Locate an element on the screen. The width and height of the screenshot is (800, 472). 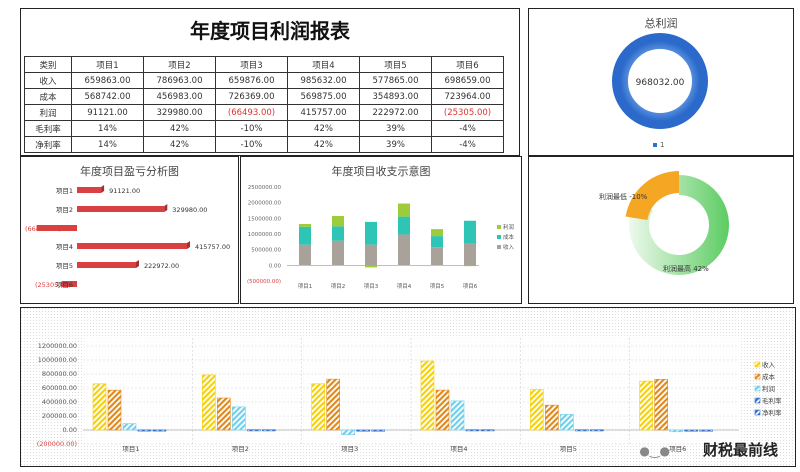
watermark: 财税最前线 is located at coordinates (740, 450).